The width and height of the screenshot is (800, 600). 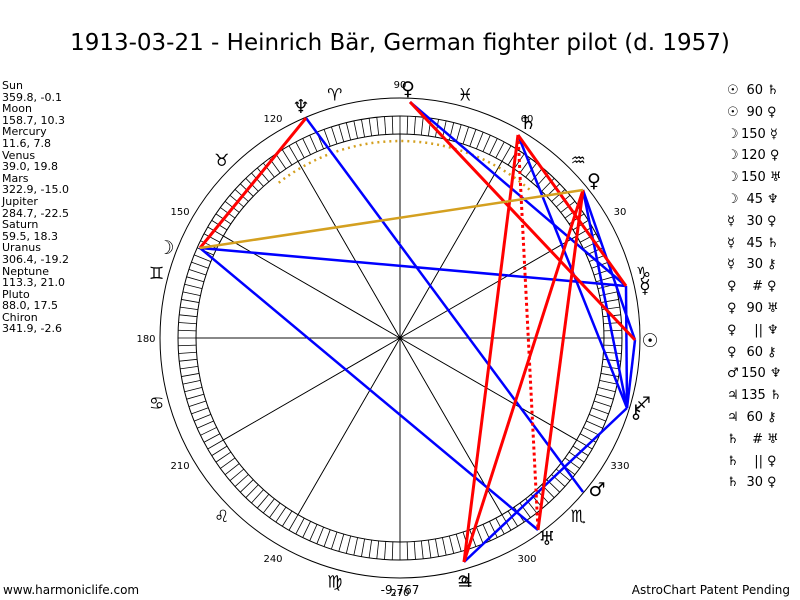 What do you see at coordinates (775, 374) in the screenshot?
I see `aspect-planet-2: ♆` at bounding box center [775, 374].